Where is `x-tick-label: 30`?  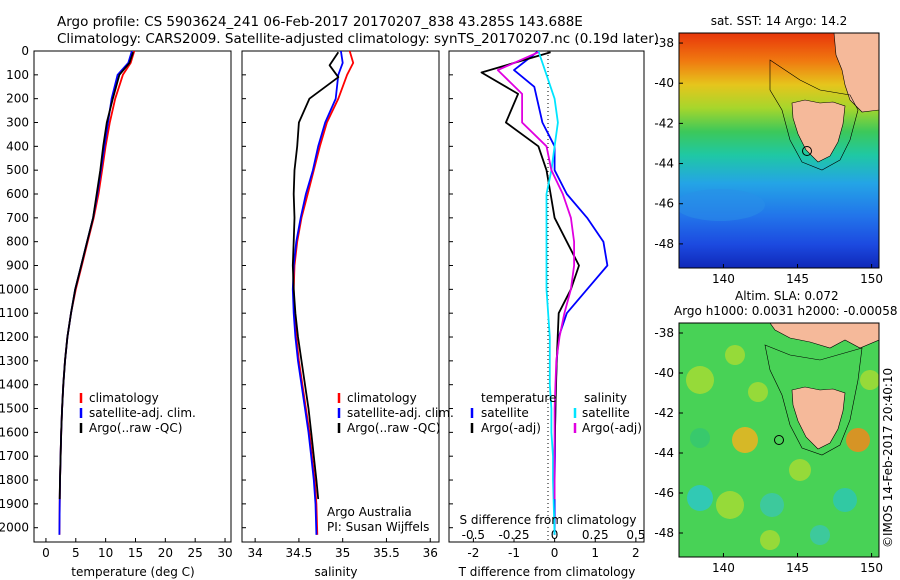
x-tick-label: 30 is located at coordinates (224, 553).